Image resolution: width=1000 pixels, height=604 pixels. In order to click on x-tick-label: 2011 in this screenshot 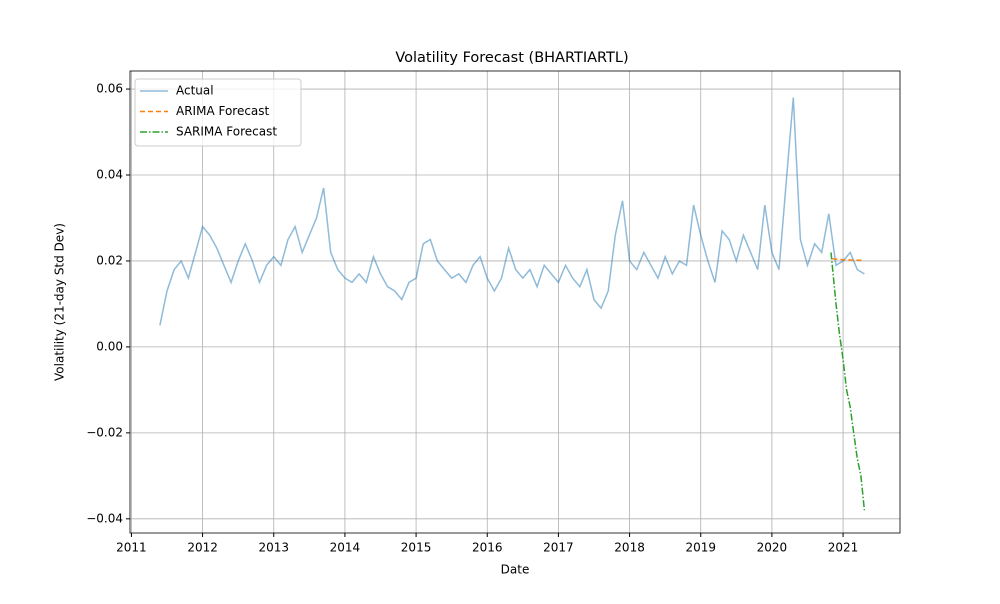, I will do `click(131, 548)`.